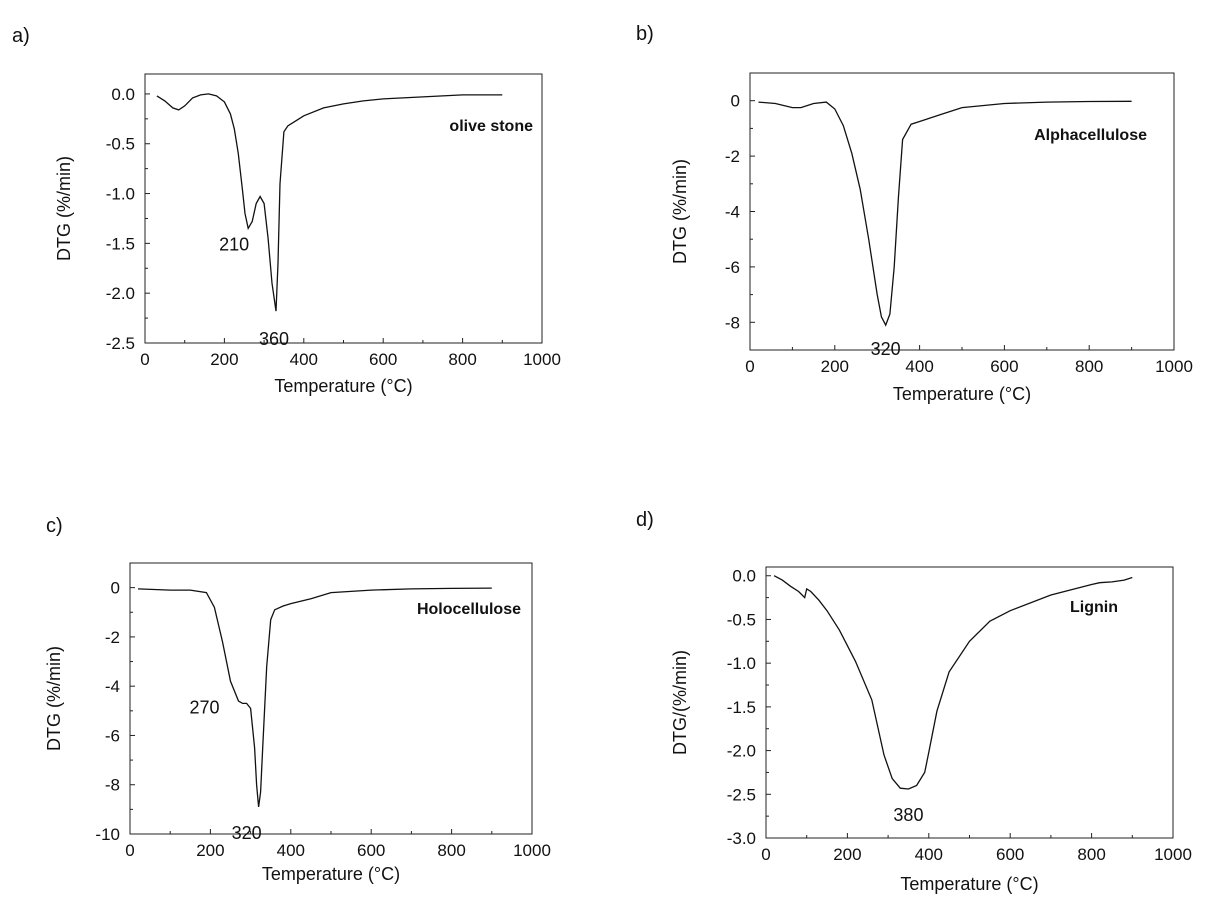 This screenshot has height=901, width=1211. I want to click on chart-4-y-tick-label: -3.0, so click(741, 838).